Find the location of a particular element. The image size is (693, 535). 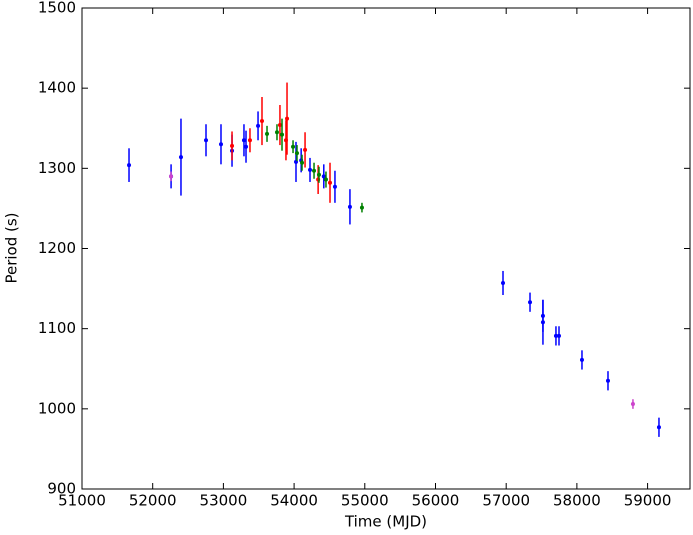

y-tick-label: 1000 is located at coordinates (57, 408).